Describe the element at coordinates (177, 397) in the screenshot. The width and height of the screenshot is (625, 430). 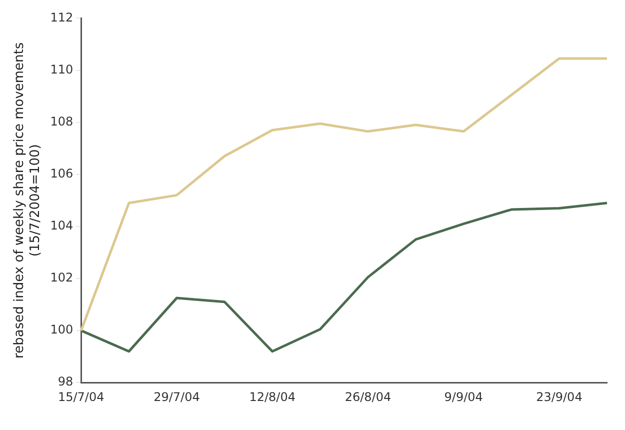
I see `x-tick-label: 29/7/04` at that location.